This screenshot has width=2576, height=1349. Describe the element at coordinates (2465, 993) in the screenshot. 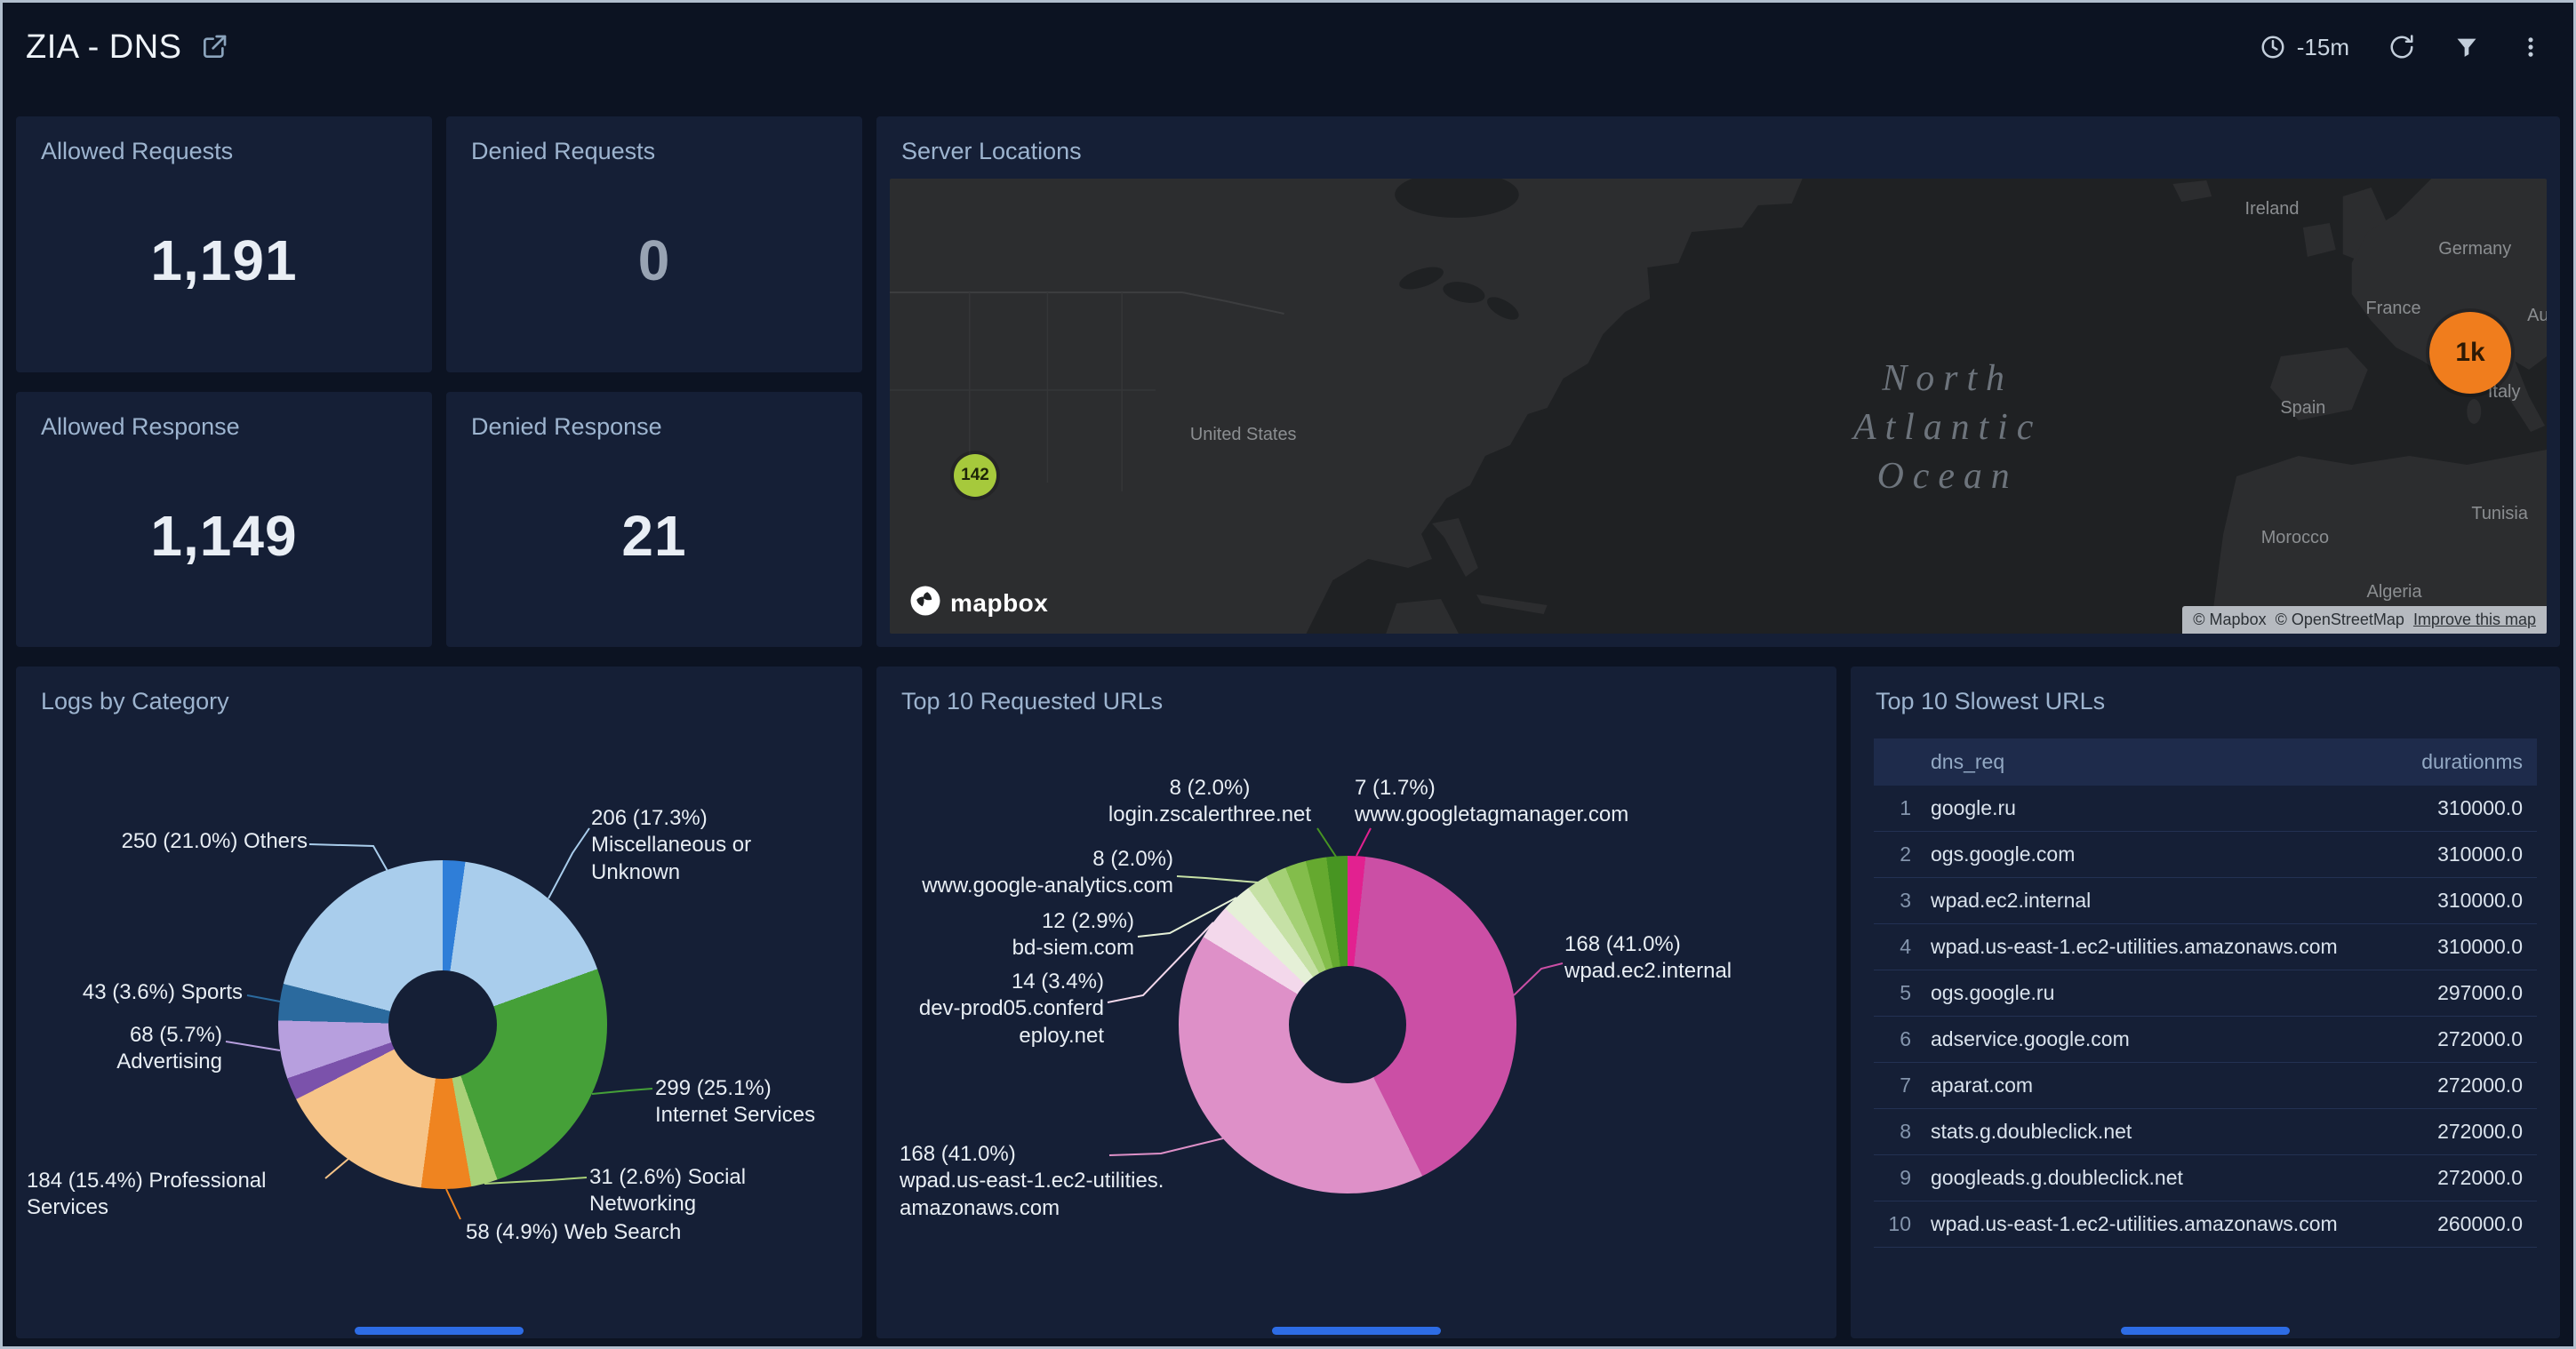

I see `table-cell-num: 297000.0` at that location.